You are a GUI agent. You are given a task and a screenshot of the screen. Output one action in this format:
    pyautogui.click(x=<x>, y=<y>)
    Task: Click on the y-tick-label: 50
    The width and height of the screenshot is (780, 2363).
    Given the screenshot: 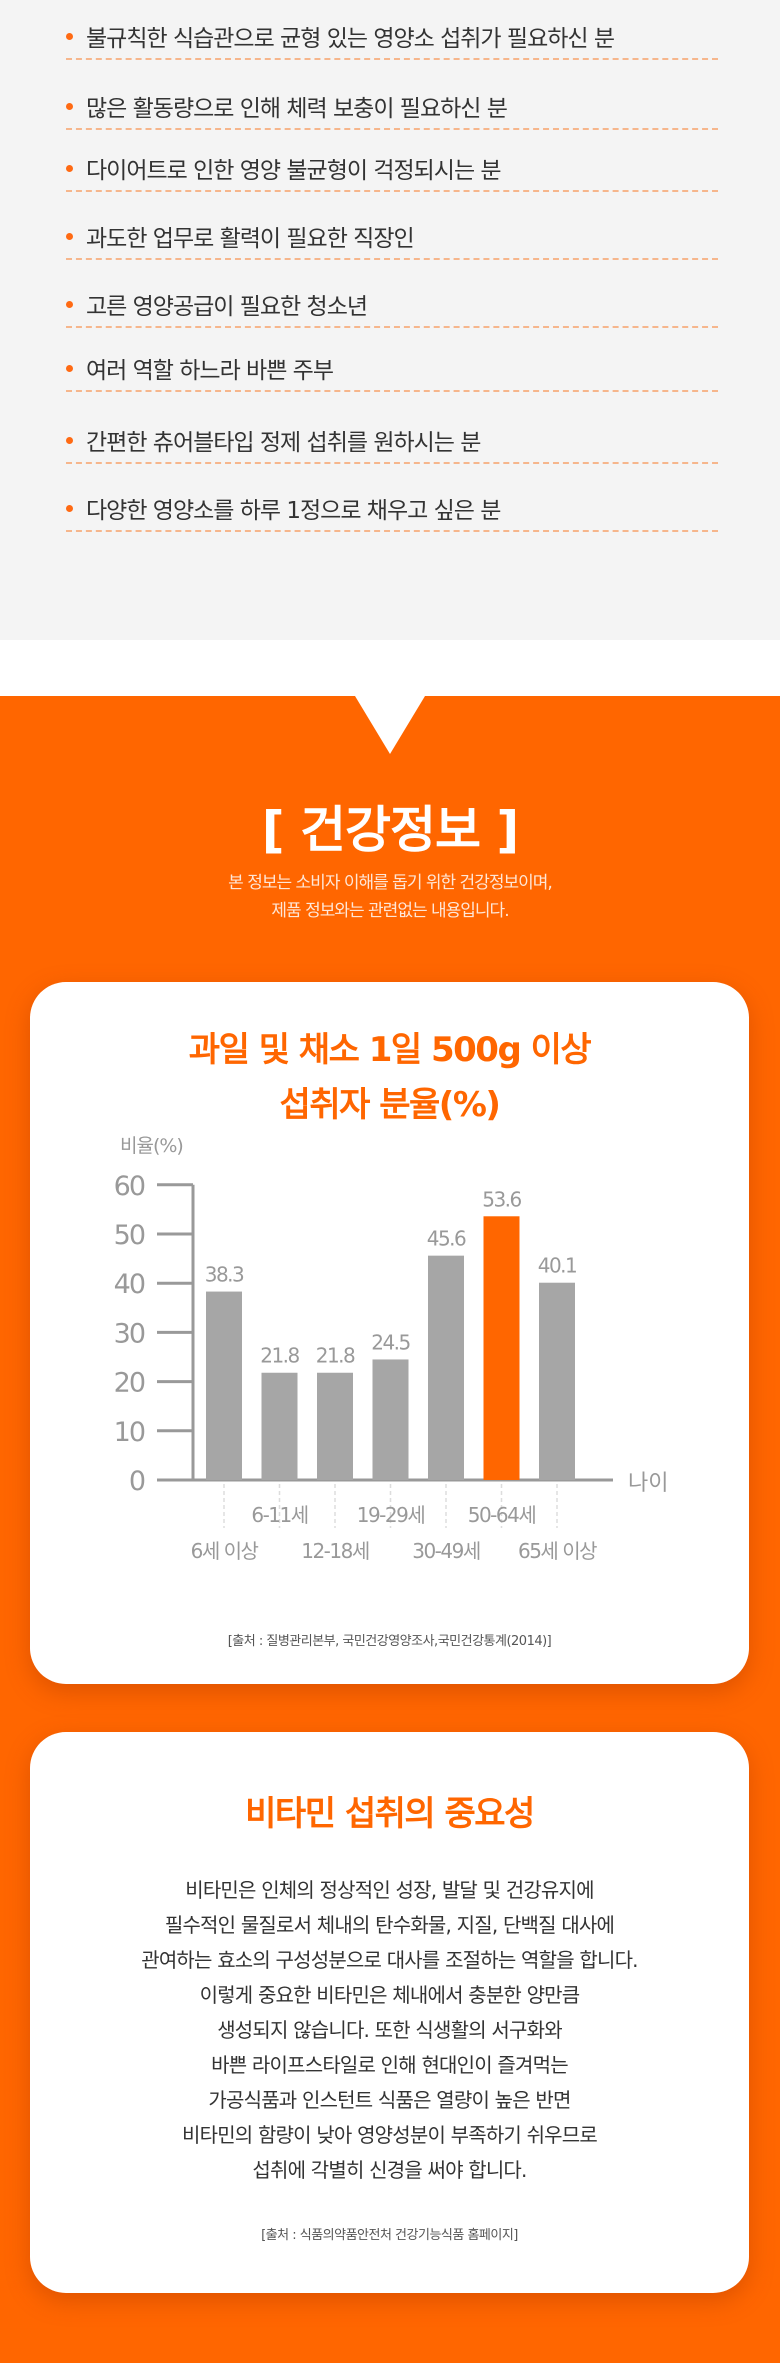 What is the action you would take?
    pyautogui.click(x=129, y=1235)
    